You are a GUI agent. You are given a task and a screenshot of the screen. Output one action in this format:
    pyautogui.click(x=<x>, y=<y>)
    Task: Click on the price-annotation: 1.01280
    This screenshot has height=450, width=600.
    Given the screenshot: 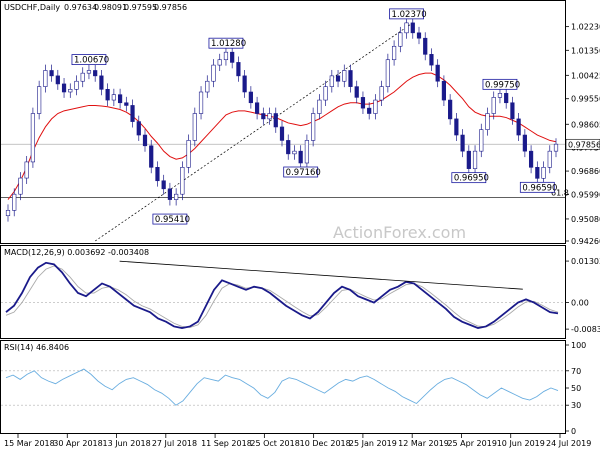 What is the action you would take?
    pyautogui.click(x=227, y=43)
    